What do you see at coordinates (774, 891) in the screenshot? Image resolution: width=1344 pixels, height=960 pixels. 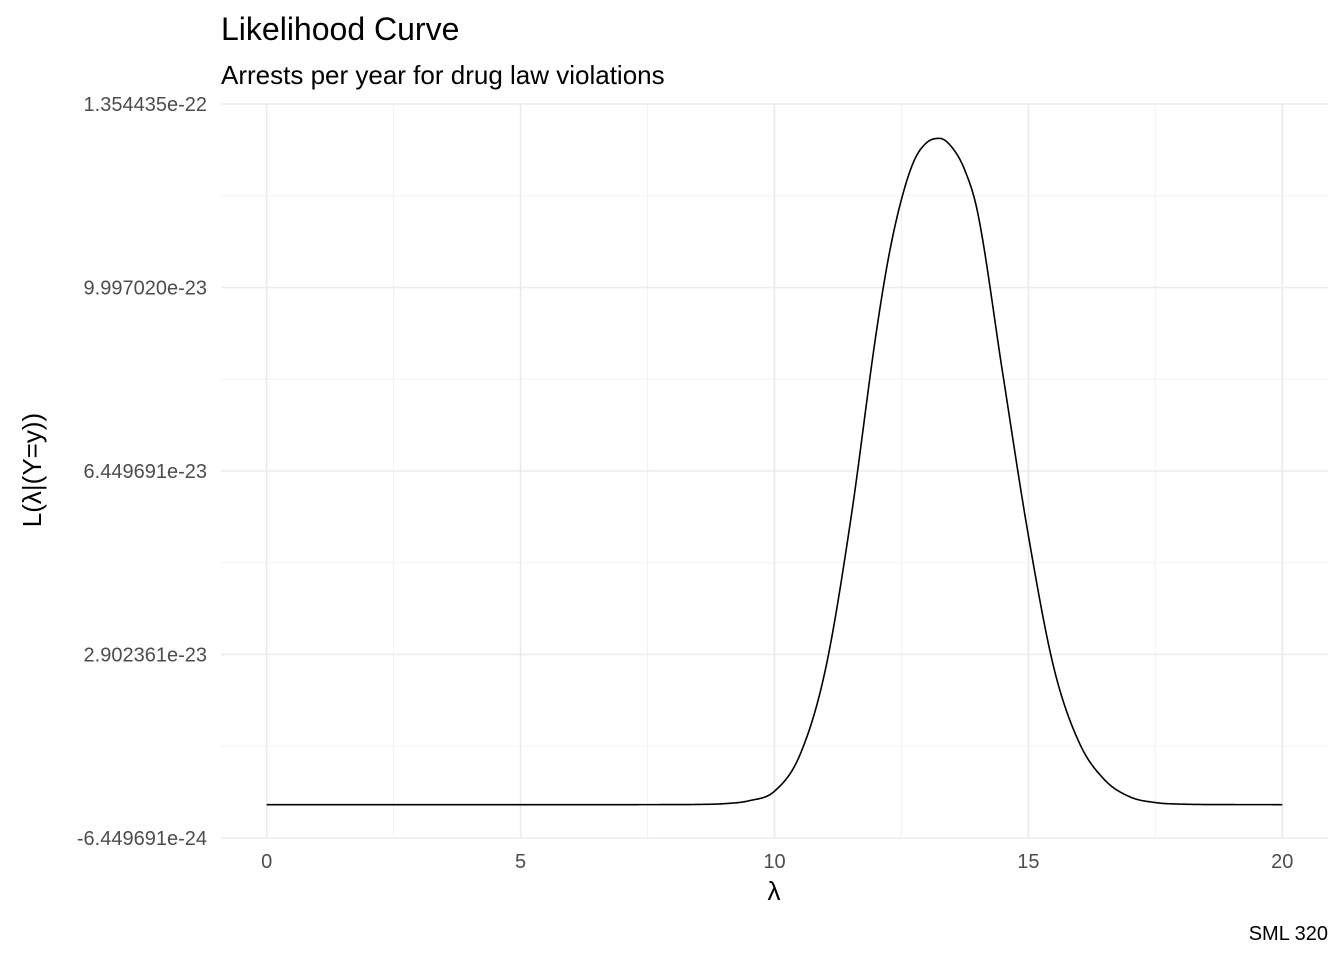 I see `x-axis-title: λ` at bounding box center [774, 891].